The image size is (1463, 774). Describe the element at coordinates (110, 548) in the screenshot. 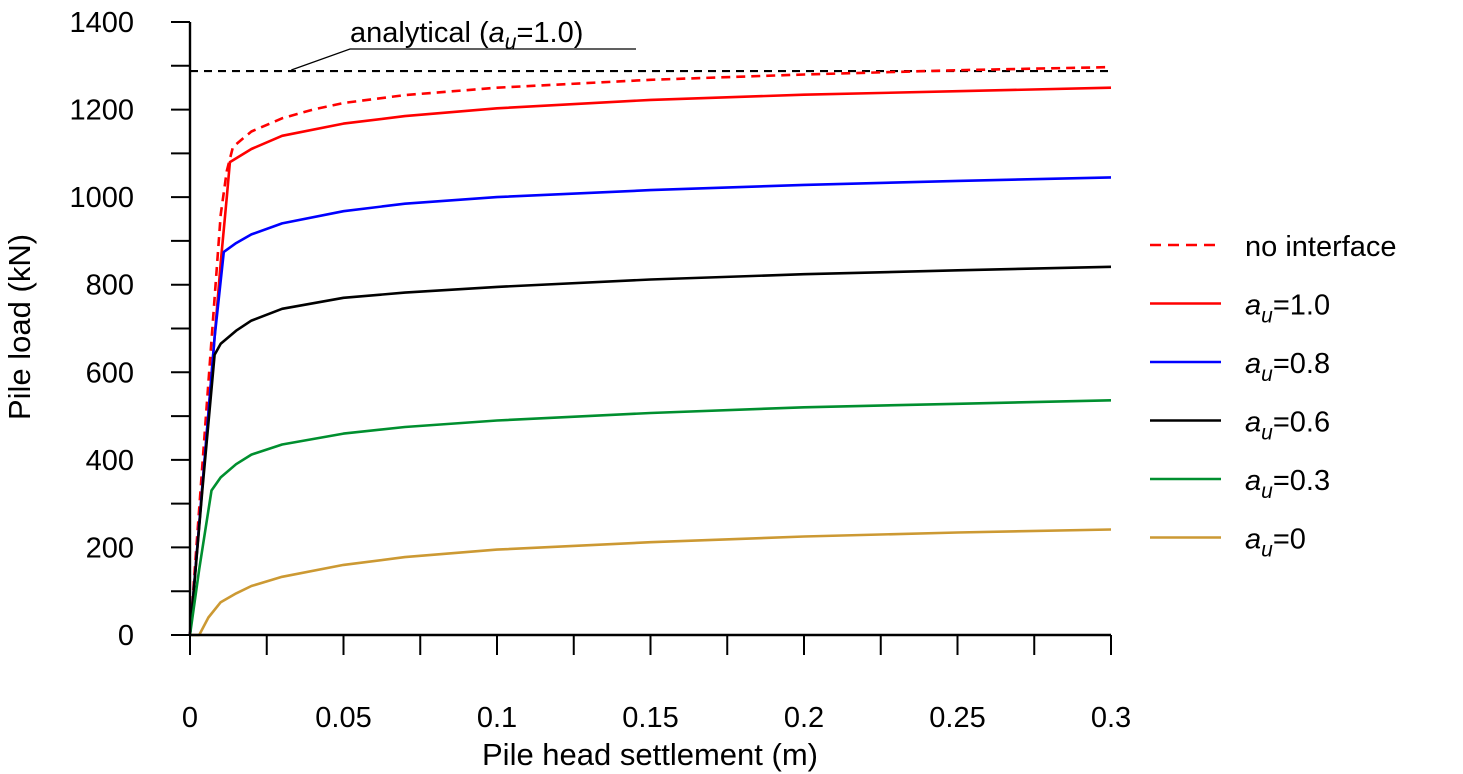

I see `y-tick-label: 200` at that location.